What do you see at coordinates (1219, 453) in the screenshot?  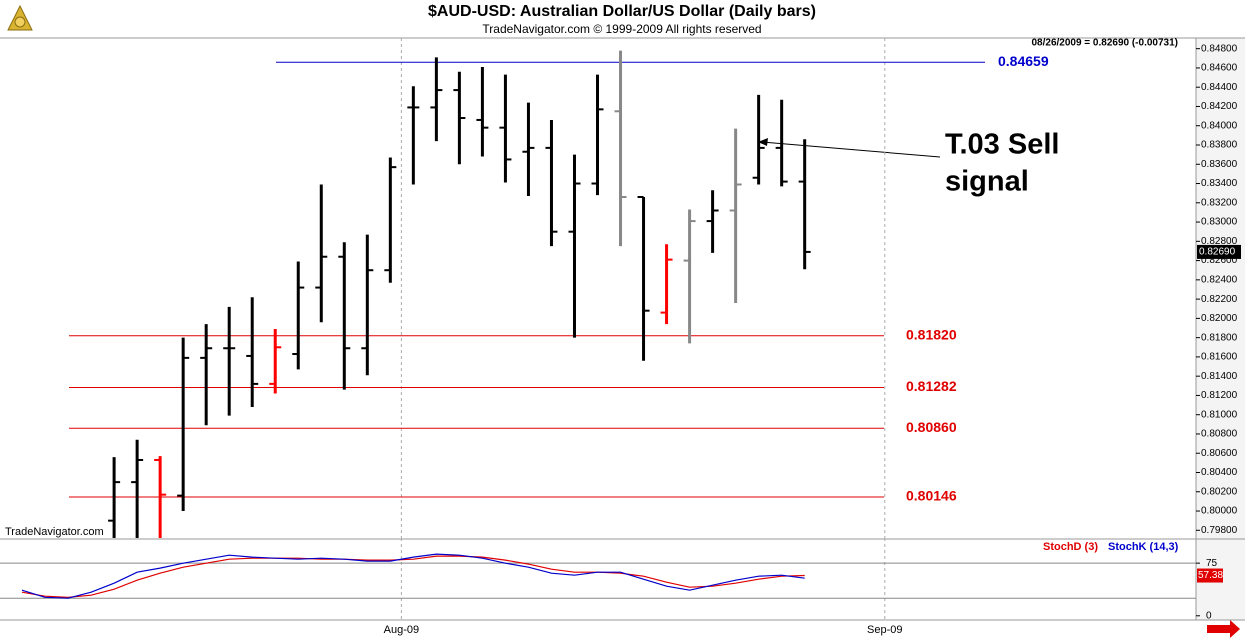 I see `y-tick-label: 0.80600` at bounding box center [1219, 453].